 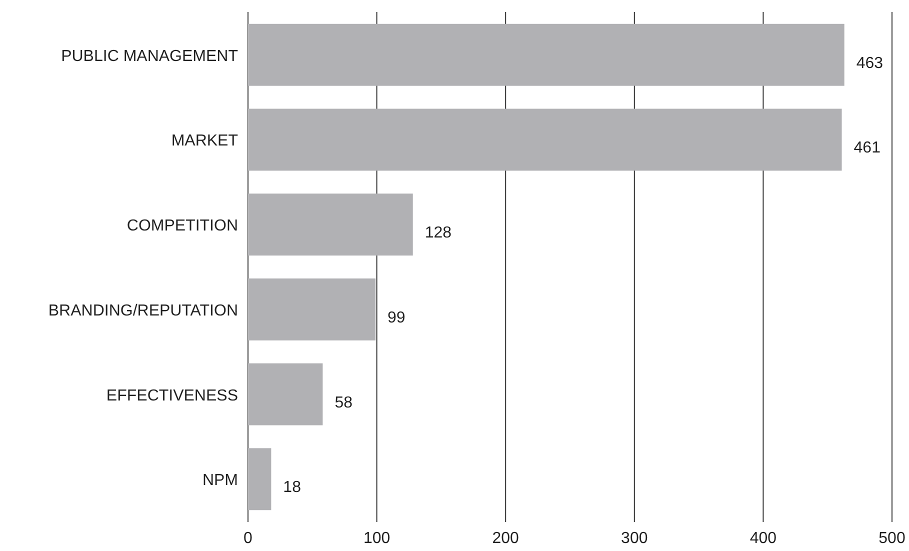 I want to click on data-label: 58, so click(x=343, y=403).